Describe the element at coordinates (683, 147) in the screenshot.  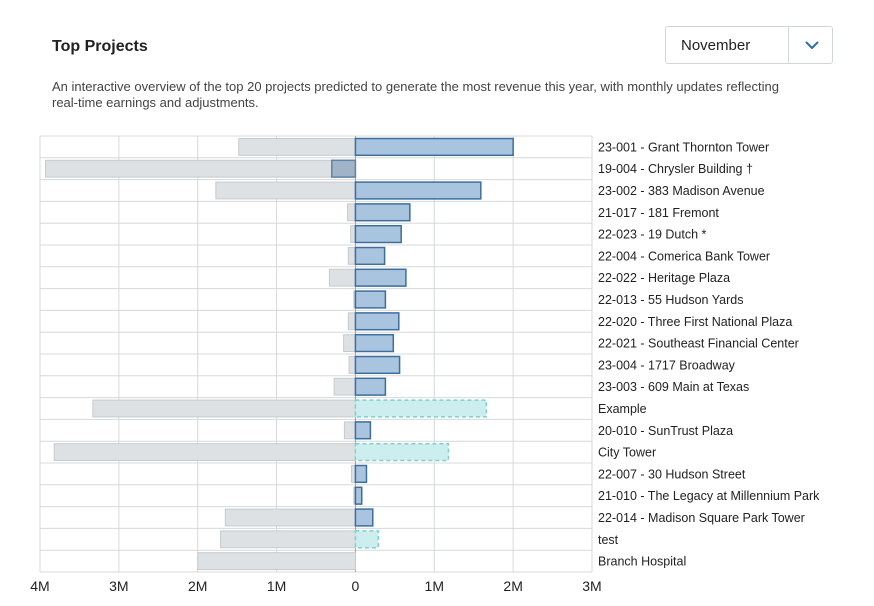
I see `project-label: 23-001 - Grant Thornton Tower` at that location.